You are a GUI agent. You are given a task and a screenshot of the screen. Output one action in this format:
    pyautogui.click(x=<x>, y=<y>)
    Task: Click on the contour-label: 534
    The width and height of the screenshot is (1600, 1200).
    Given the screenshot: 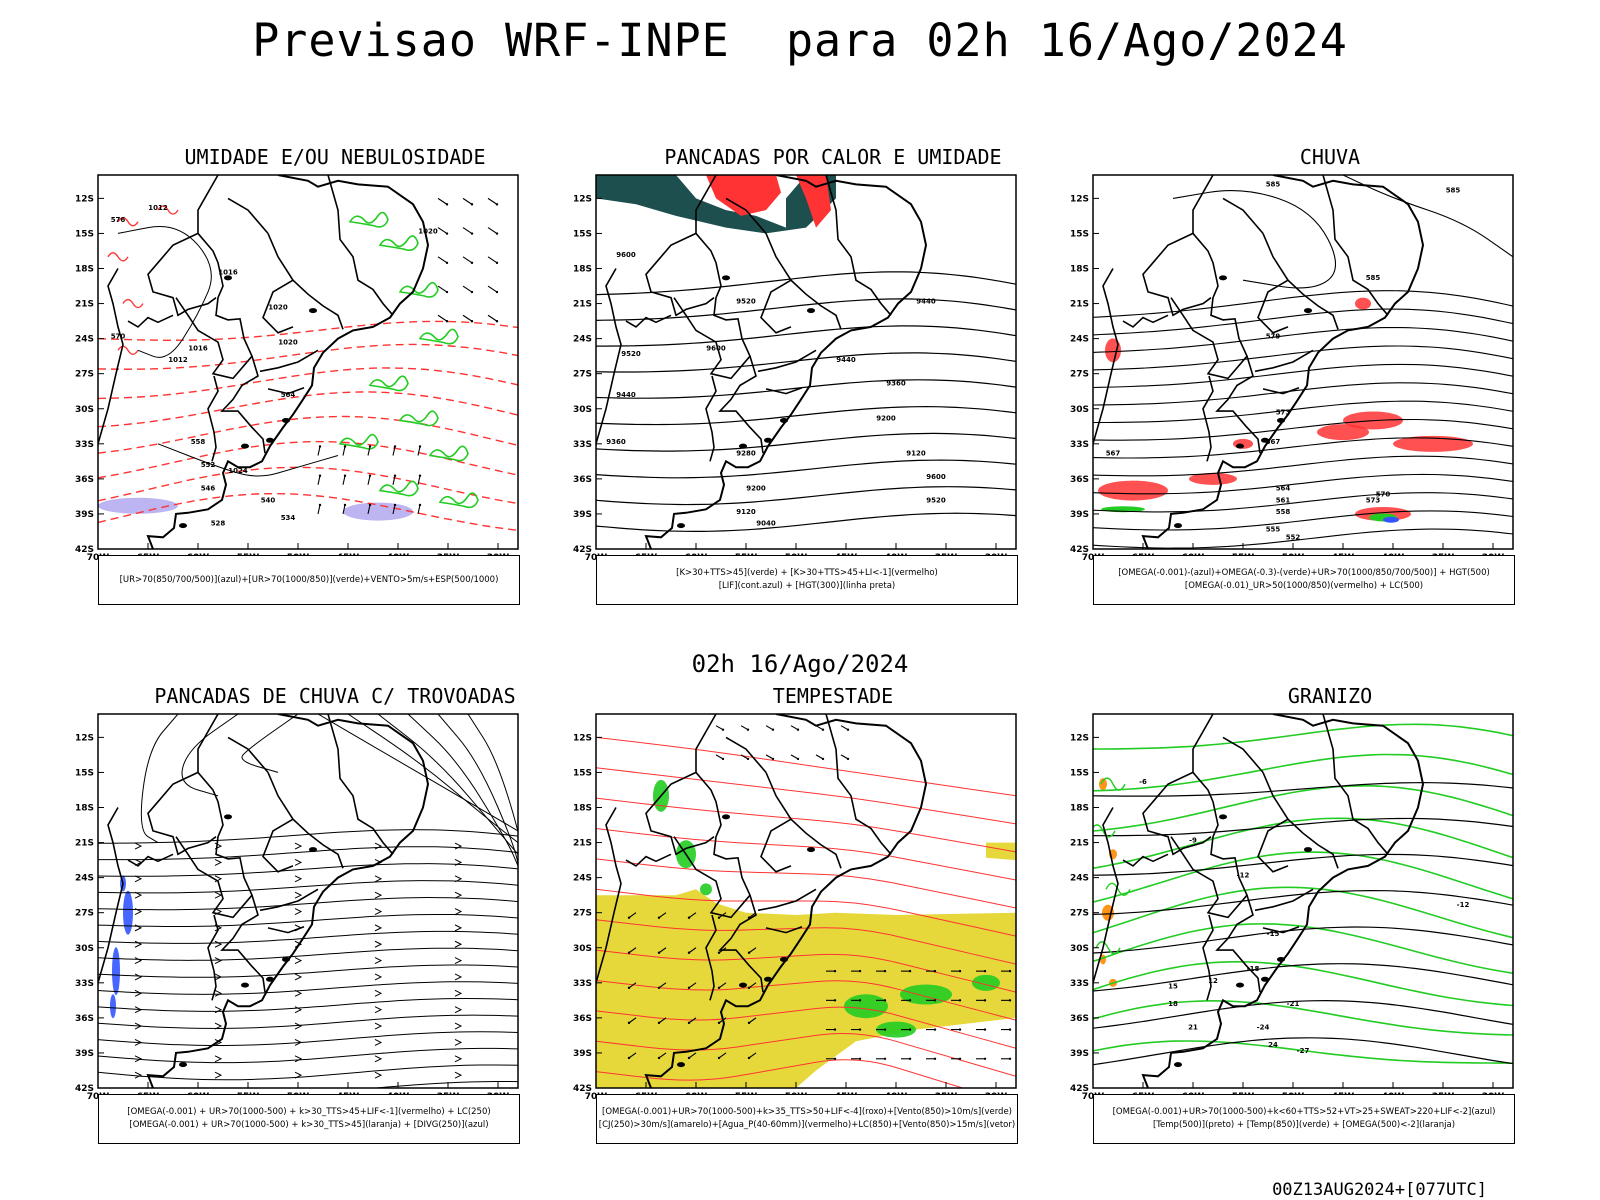 What is the action you would take?
    pyautogui.click(x=288, y=518)
    